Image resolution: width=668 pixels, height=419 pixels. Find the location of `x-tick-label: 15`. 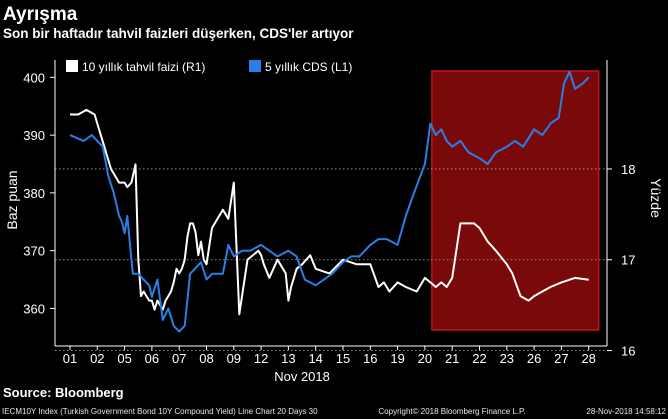

x-tick-label: 15 is located at coordinates (343, 358).